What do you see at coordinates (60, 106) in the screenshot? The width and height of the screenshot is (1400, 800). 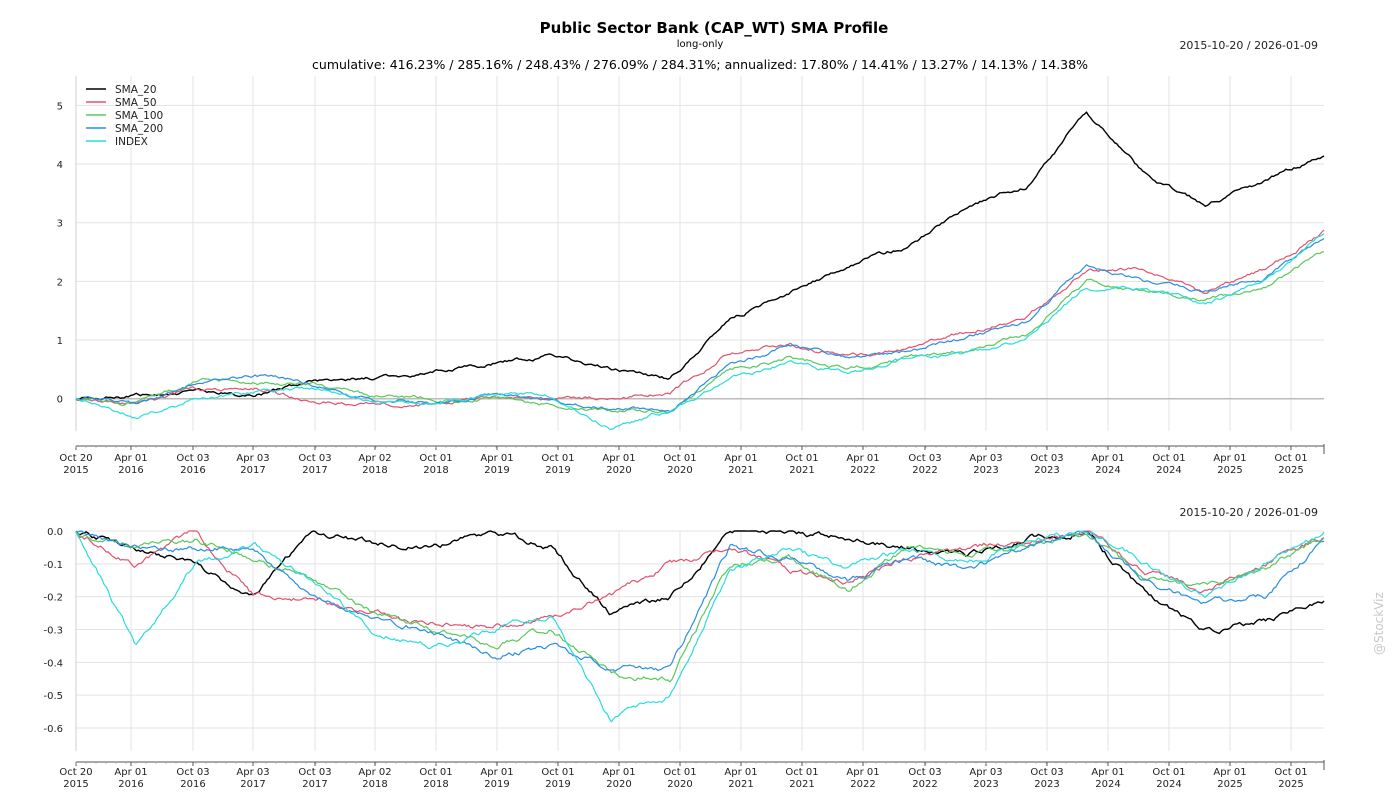 I see `y-tick-label: 5` at bounding box center [60, 106].